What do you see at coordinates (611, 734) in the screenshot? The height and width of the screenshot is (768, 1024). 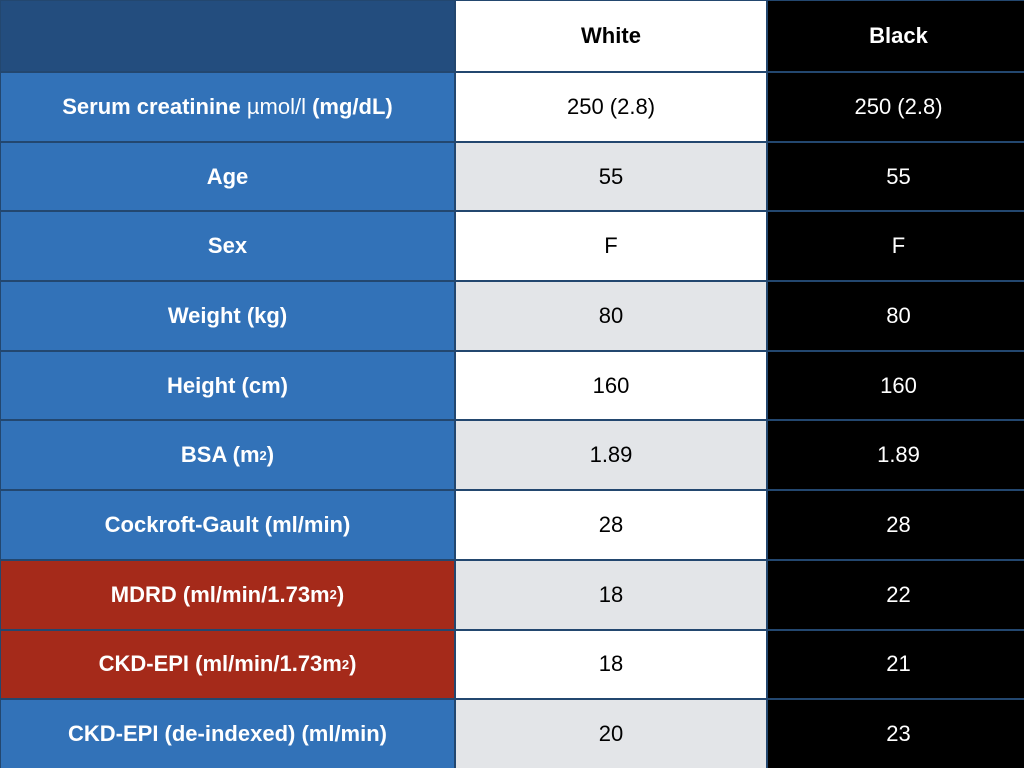 I see `table-cell-white-ckd-epi-de-indexed: 20` at bounding box center [611, 734].